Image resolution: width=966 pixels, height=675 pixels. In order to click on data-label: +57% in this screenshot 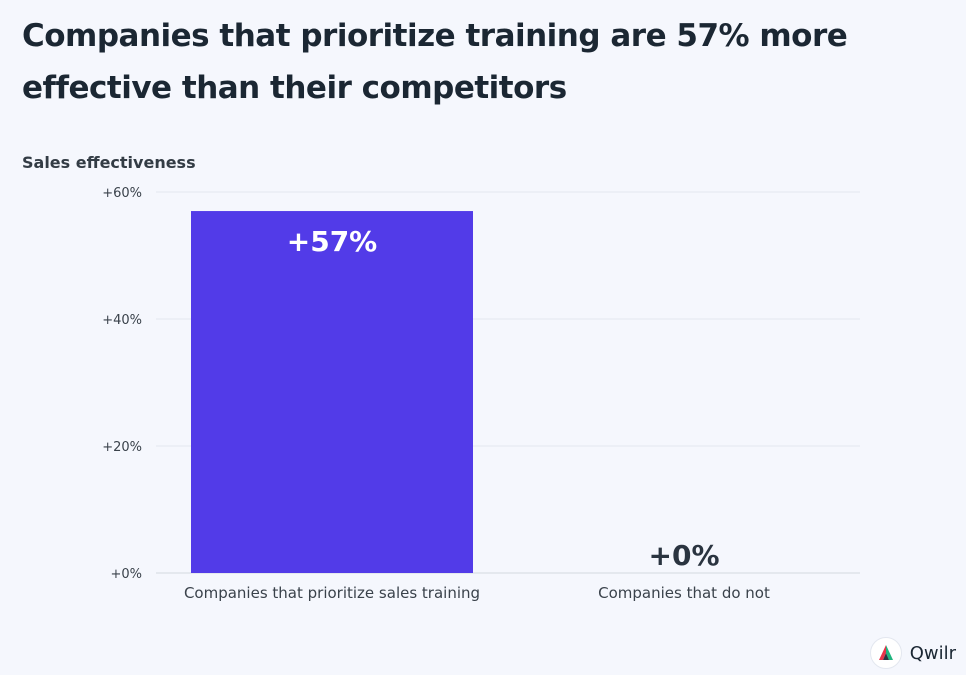, I will do `click(332, 241)`.